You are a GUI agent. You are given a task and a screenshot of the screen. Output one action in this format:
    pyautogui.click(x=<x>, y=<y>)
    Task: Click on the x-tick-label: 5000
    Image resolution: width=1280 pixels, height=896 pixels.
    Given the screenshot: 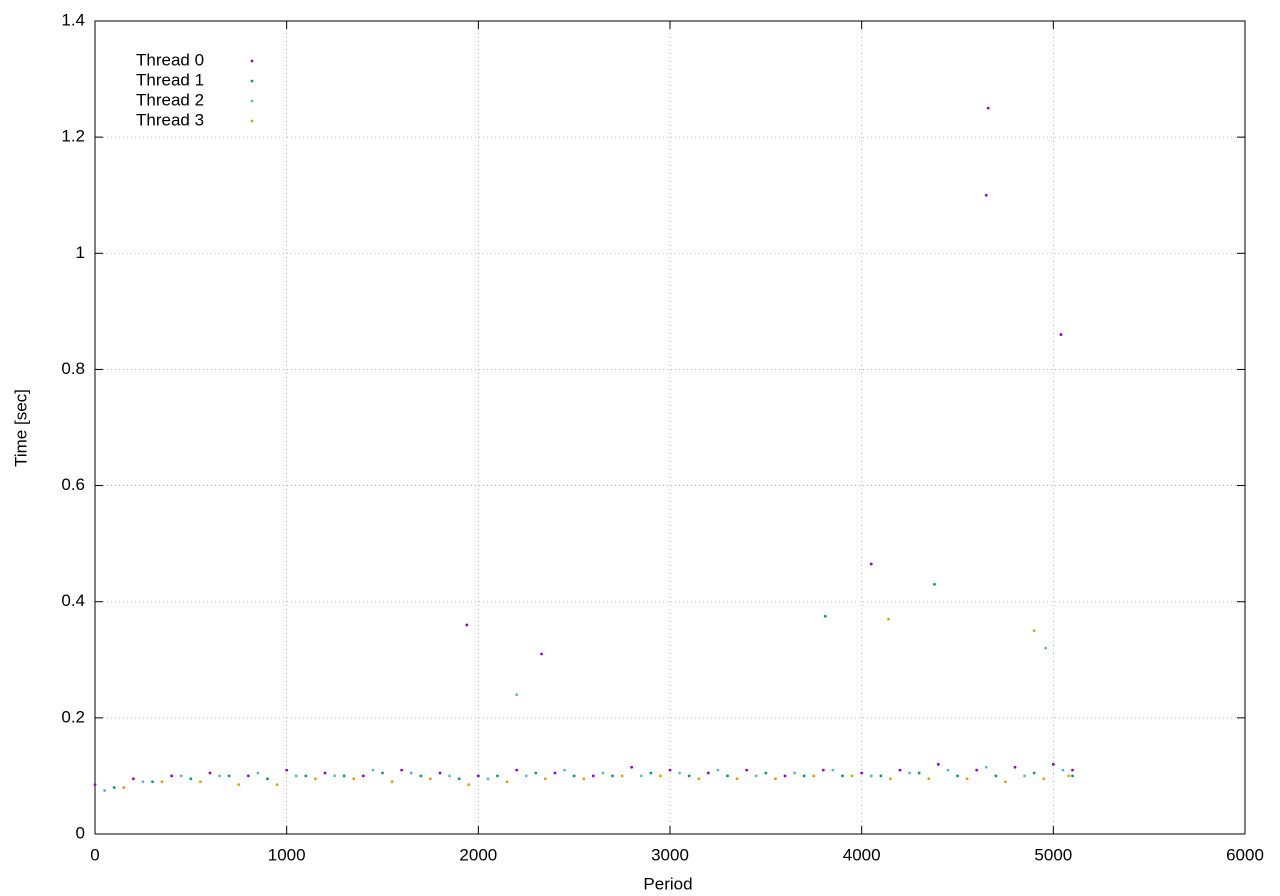 What is the action you would take?
    pyautogui.click(x=1053, y=854)
    